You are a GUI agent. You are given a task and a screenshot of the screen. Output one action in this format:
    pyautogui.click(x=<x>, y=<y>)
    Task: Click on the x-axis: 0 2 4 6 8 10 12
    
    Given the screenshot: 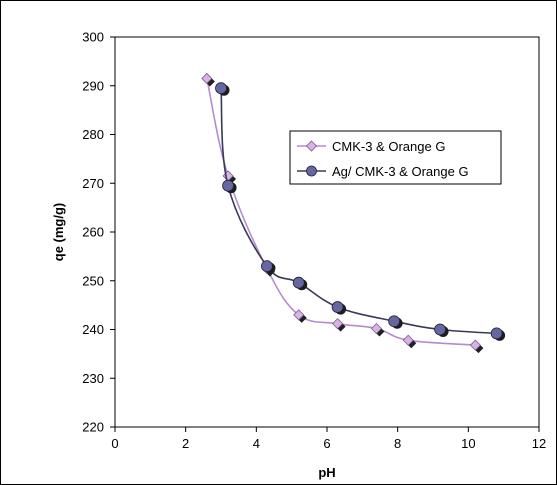 What is the action you would take?
    pyautogui.click(x=328, y=439)
    